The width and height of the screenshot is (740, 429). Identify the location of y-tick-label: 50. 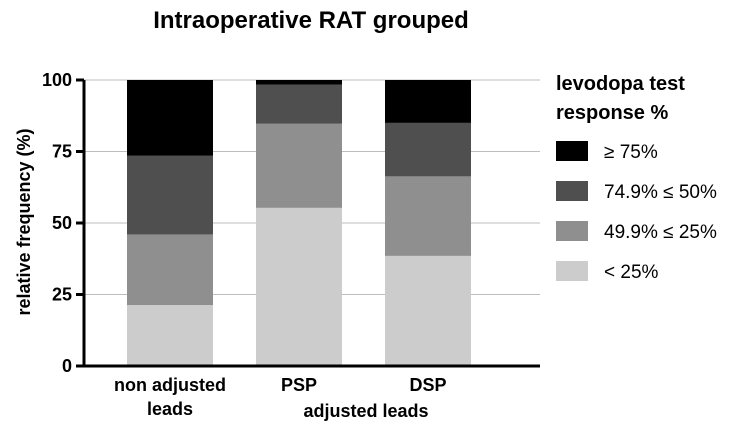
(62, 223).